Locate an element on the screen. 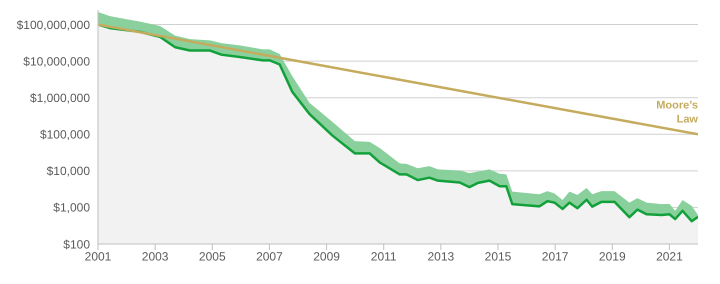  series-label: Moore’s Law is located at coordinates (677, 112).